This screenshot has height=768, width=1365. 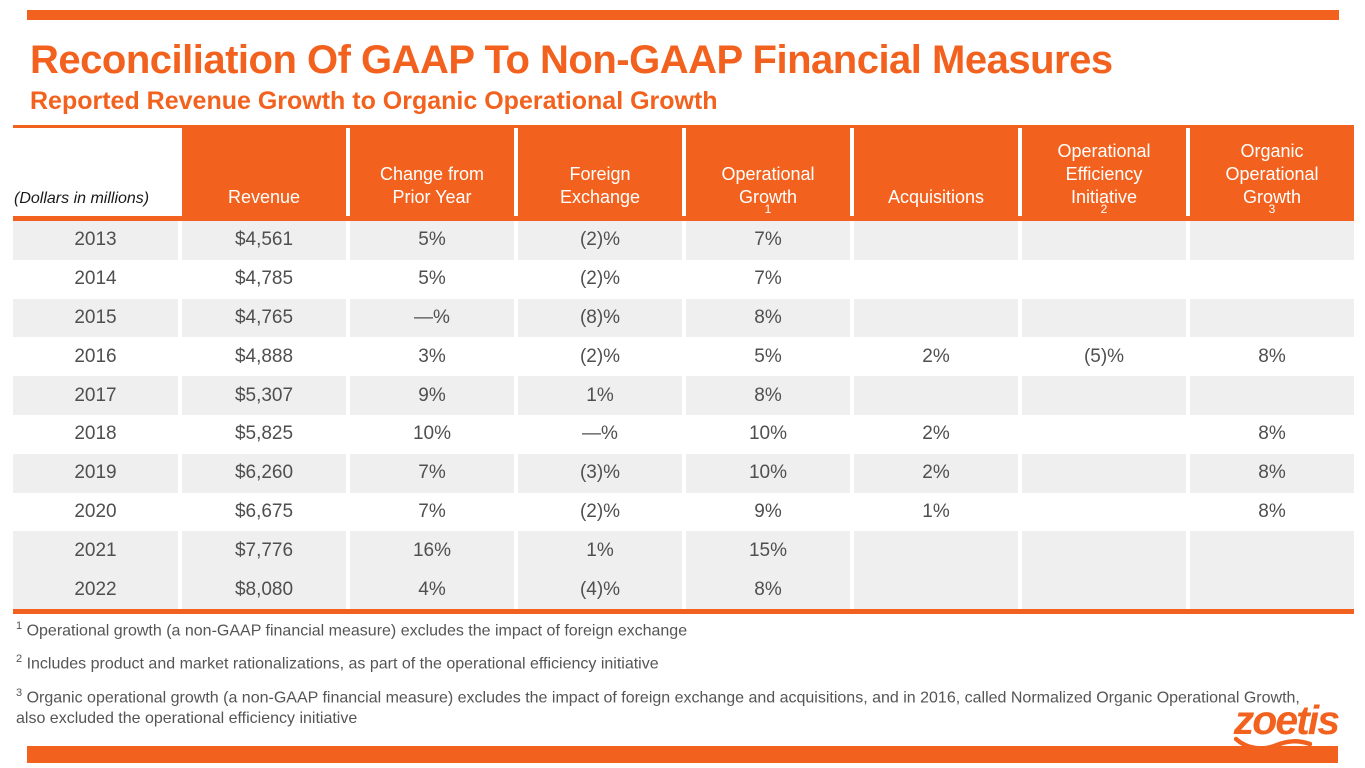 I want to click on year-cell: 2022, so click(x=95, y=589).